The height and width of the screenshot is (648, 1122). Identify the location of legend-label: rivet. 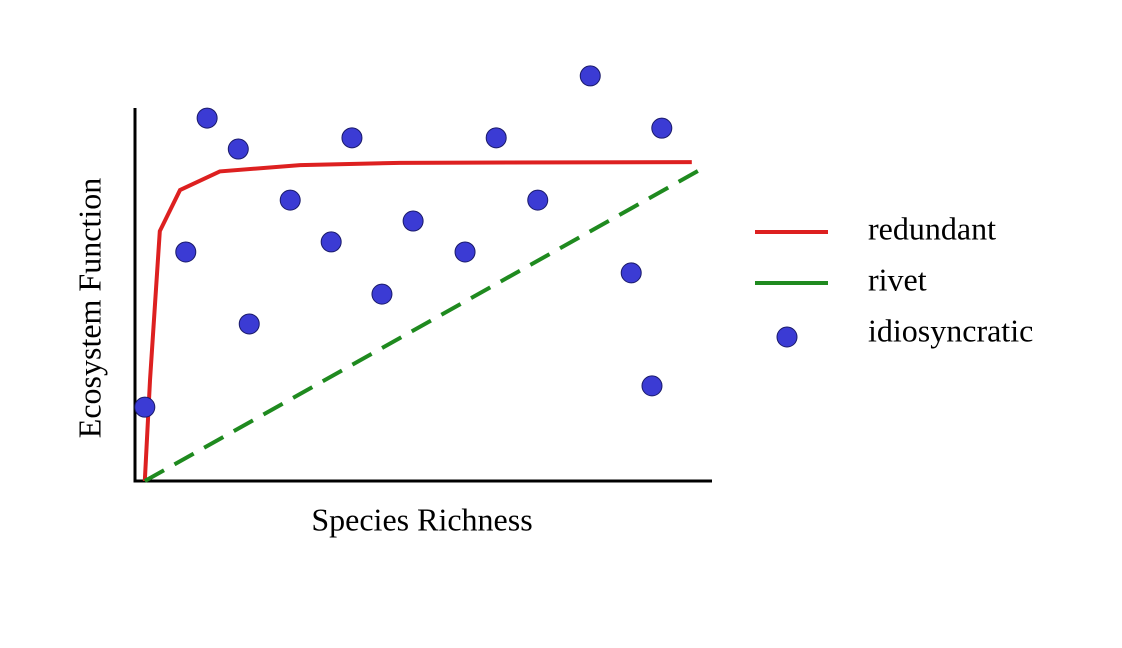
(897, 279).